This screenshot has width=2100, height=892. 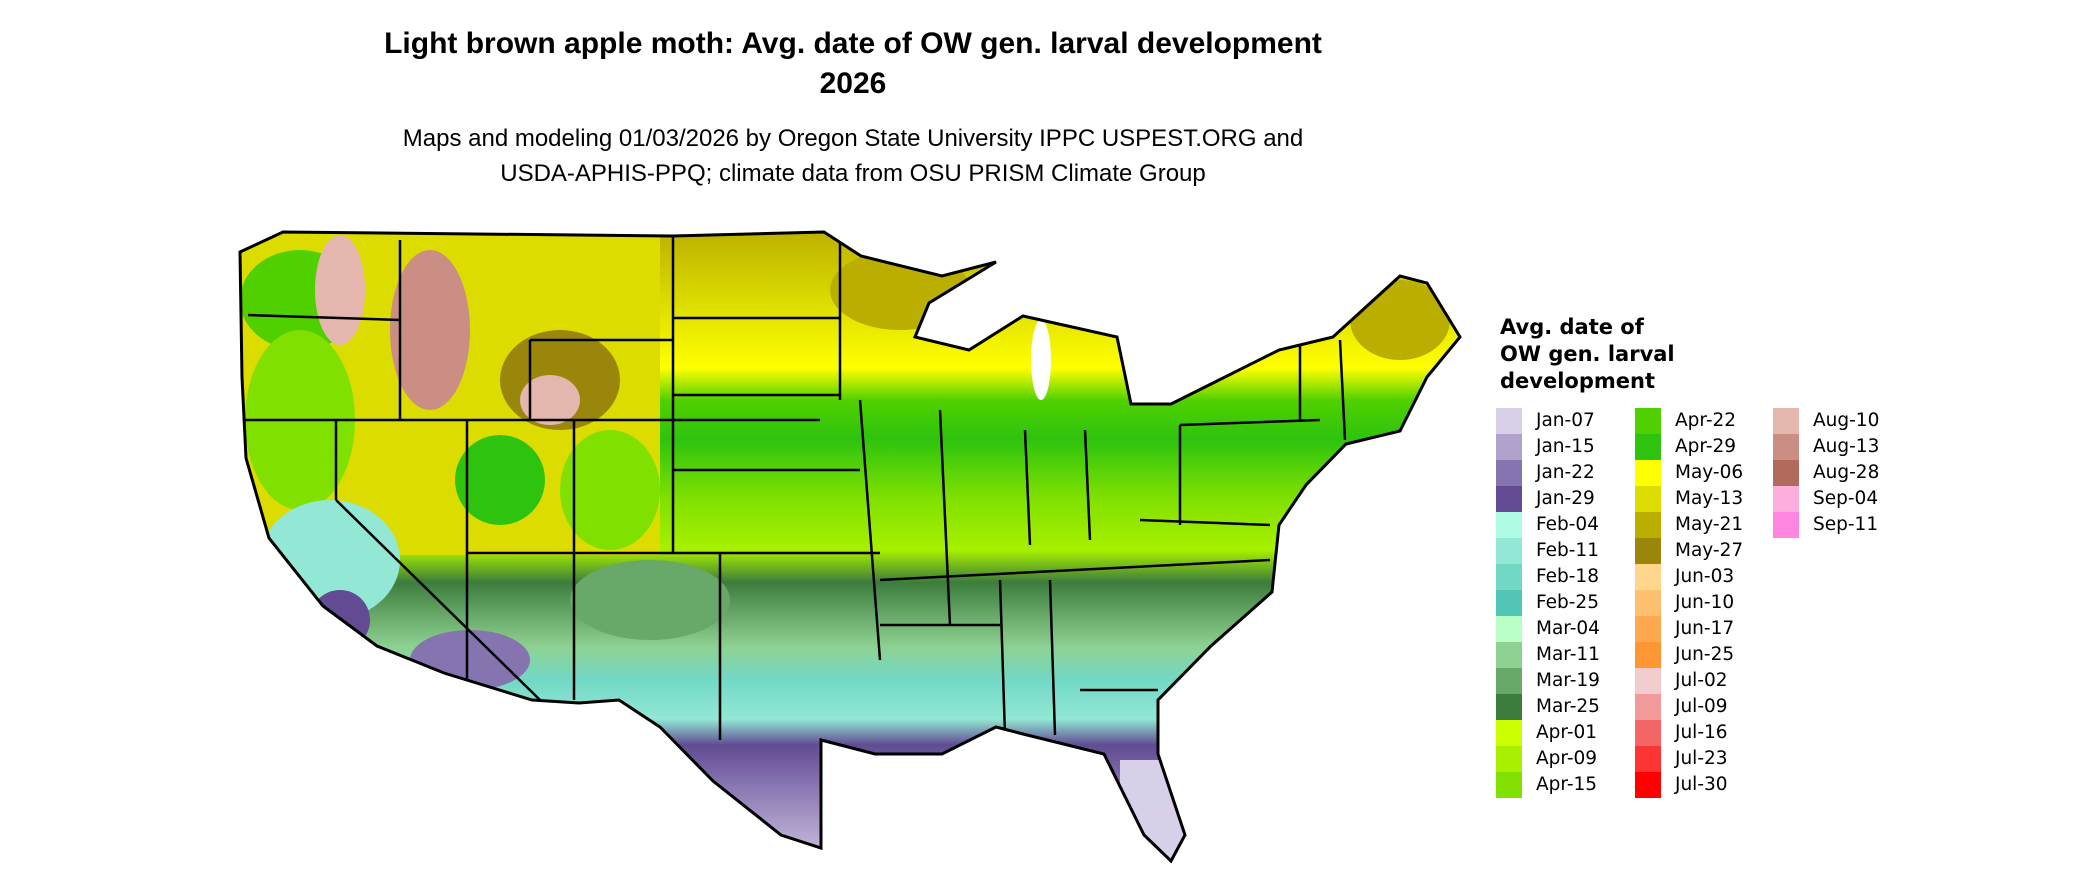 I want to click on map-year: 2026, so click(x=853, y=83).